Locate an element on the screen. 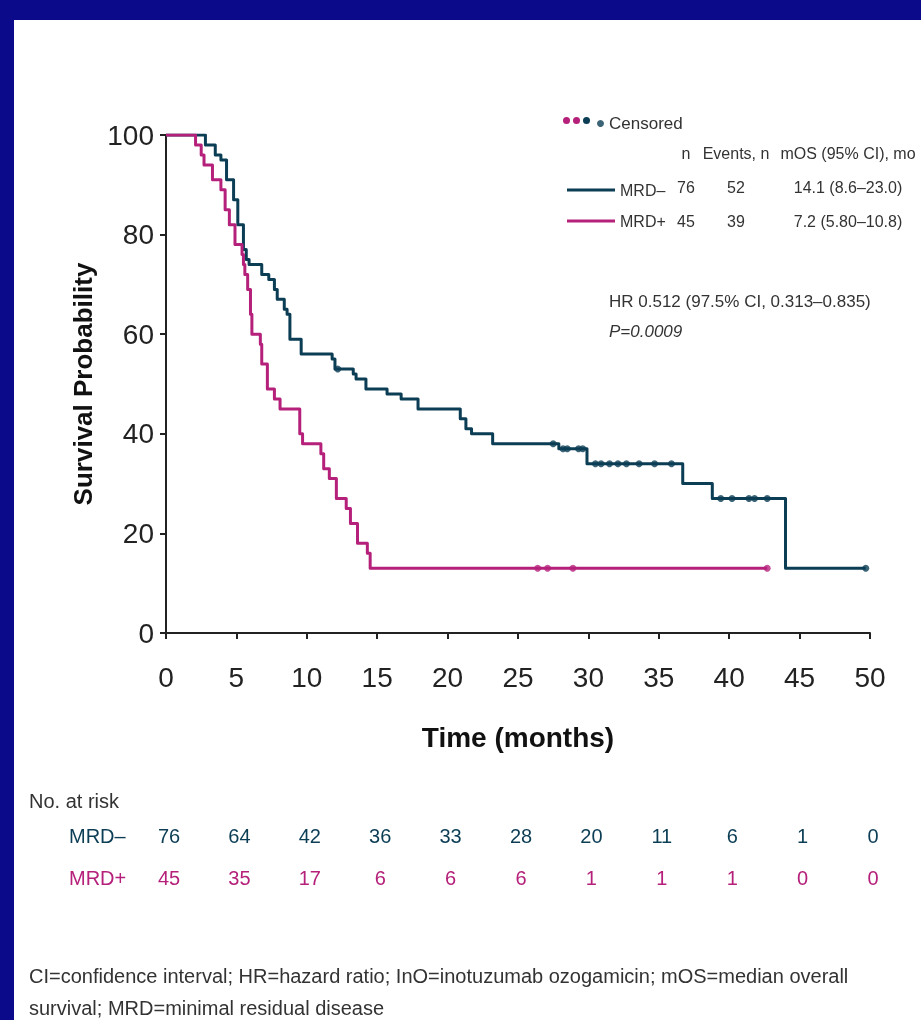 The image size is (921, 1020). x-tick-label: 50 is located at coordinates (870, 677).